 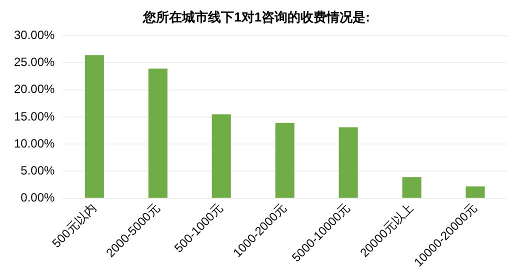 What do you see at coordinates (35, 89) in the screenshot?
I see `y-tick-label: 20.00%` at bounding box center [35, 89].